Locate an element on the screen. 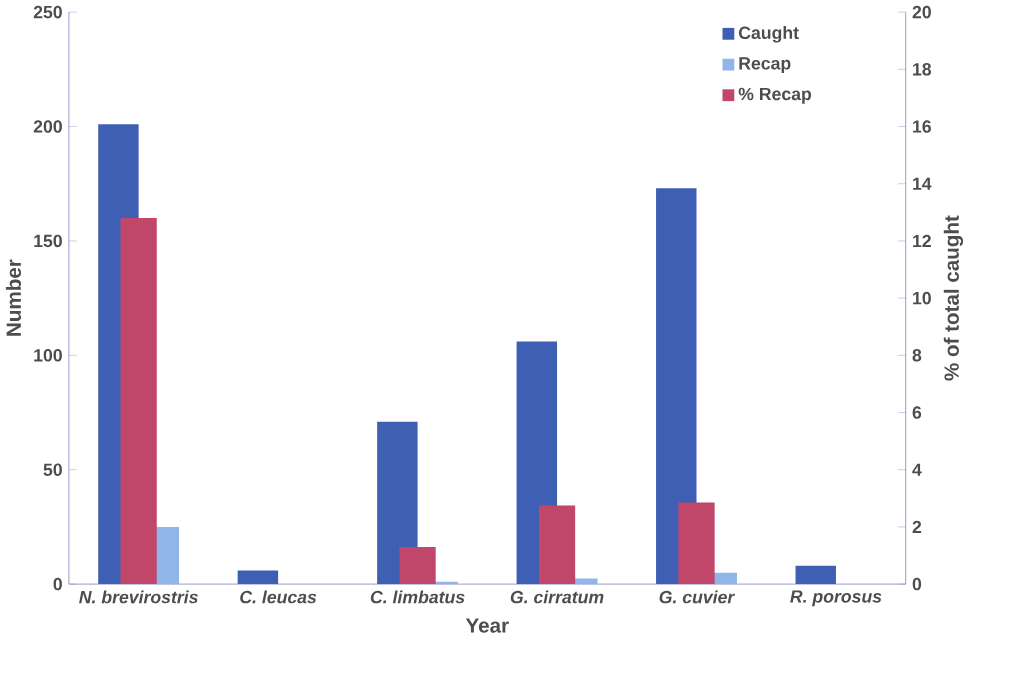 This screenshot has width=1031, height=686. y-tick-label: 150 is located at coordinates (48, 241).